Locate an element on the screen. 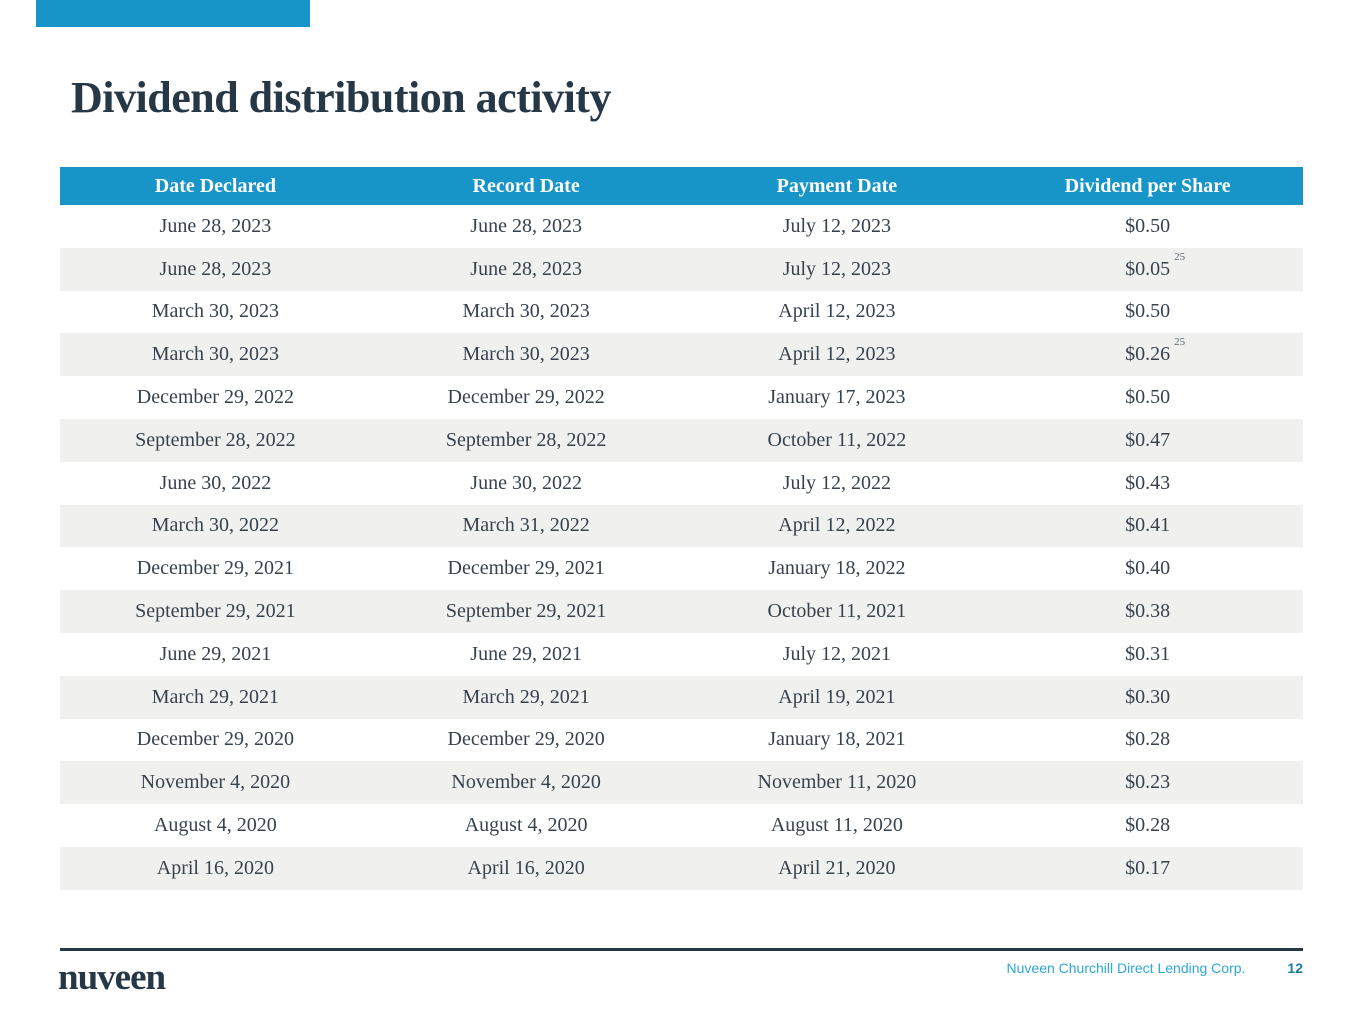  payment-date-cell: January 17, 2023 is located at coordinates (837, 397).